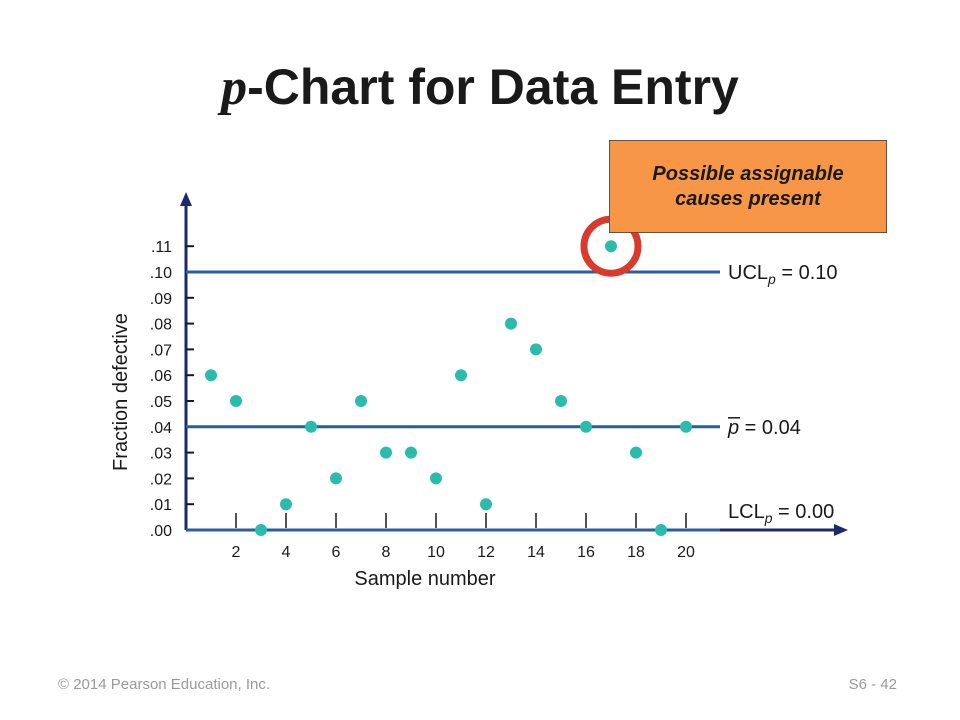  Describe the element at coordinates (161, 299) in the screenshot. I see `y-tick-label: .09` at that location.